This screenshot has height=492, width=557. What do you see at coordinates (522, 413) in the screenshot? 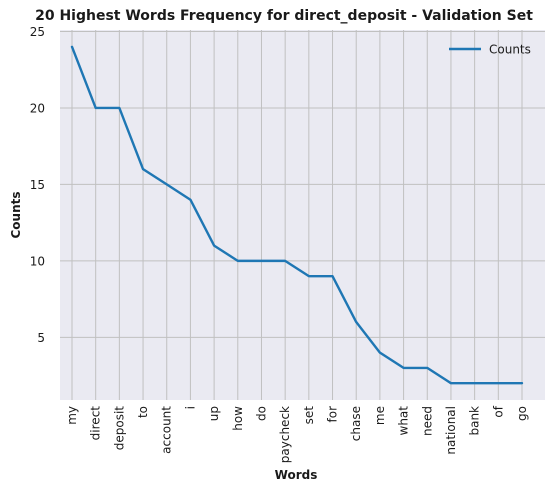
I see `x-tick-label: go` at bounding box center [522, 413].